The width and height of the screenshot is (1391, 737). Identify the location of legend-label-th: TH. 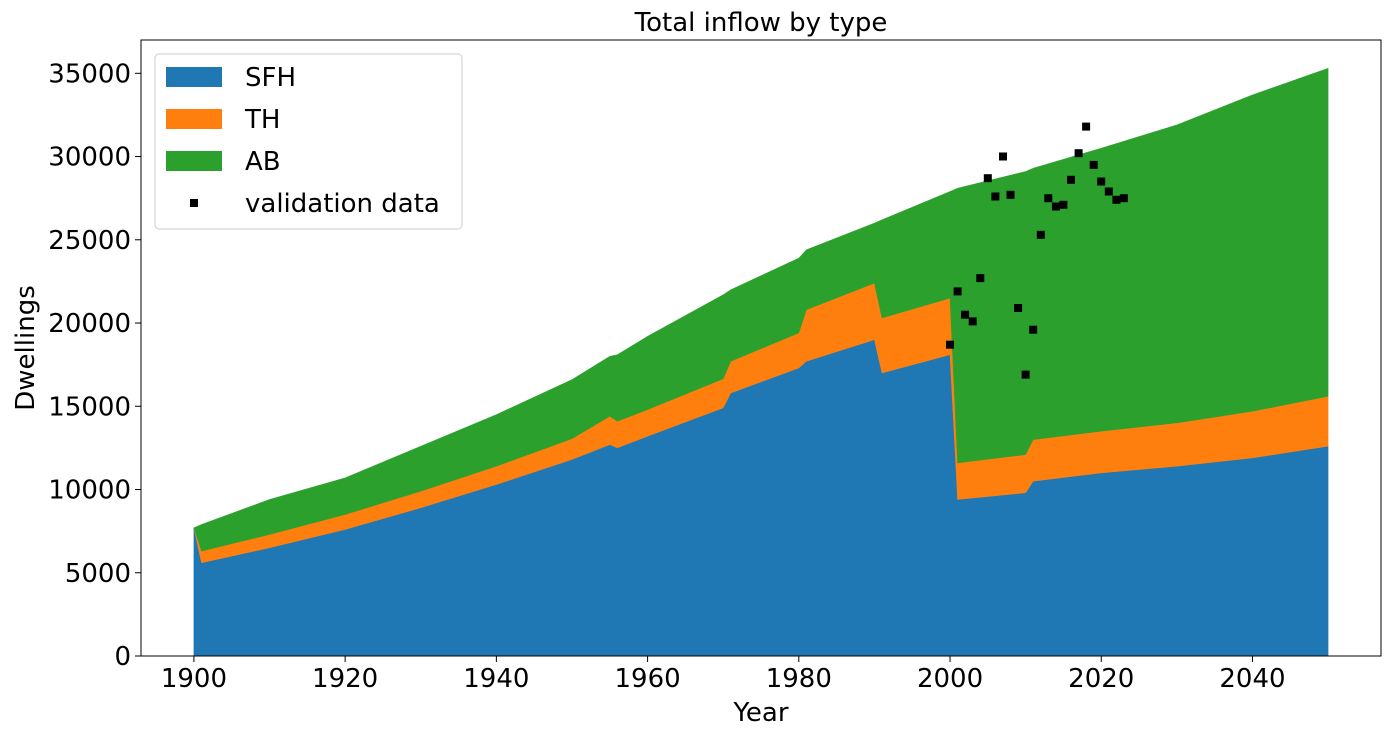
(262, 120).